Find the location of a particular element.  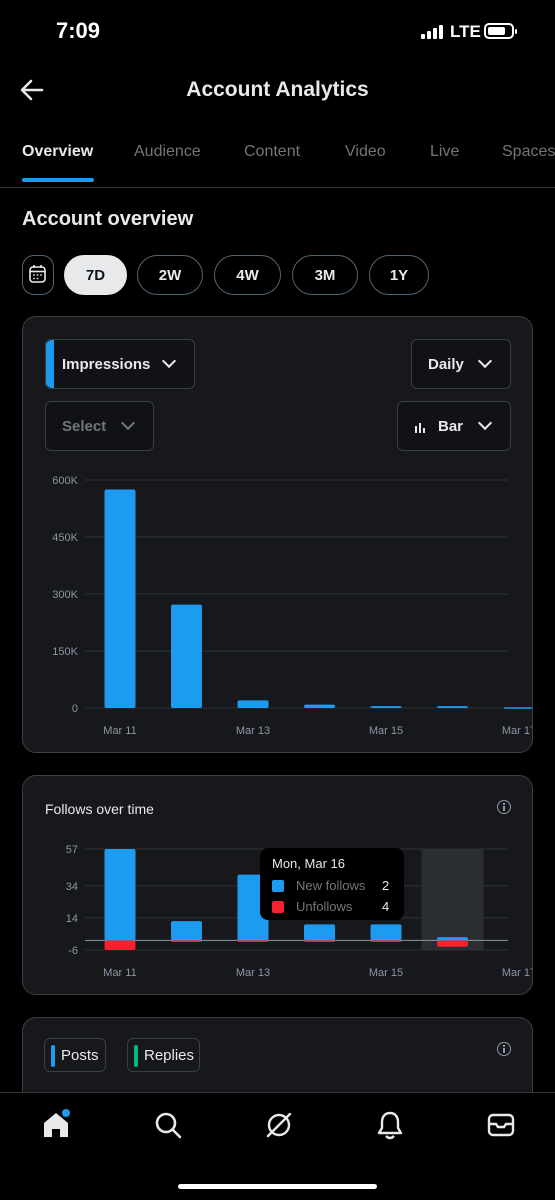

posts-color-indicator is located at coordinates (53, 1056).